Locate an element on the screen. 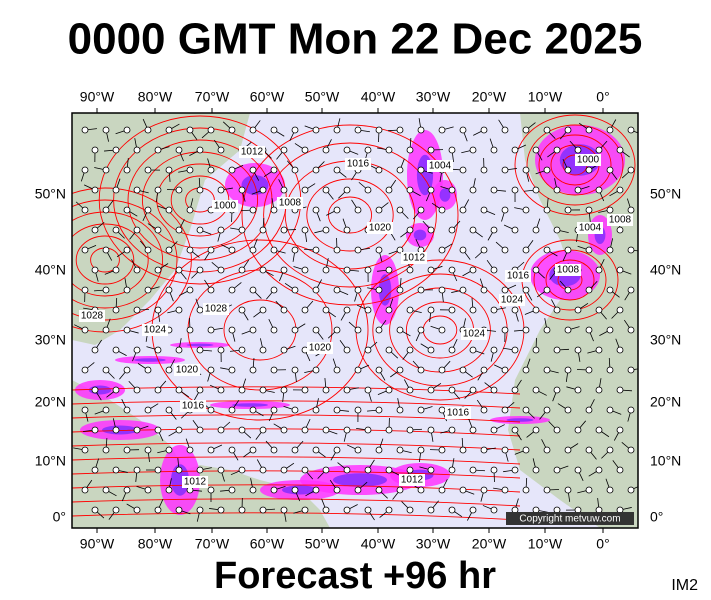 The image size is (711, 600). isobar-label: 1028 is located at coordinates (92, 316).